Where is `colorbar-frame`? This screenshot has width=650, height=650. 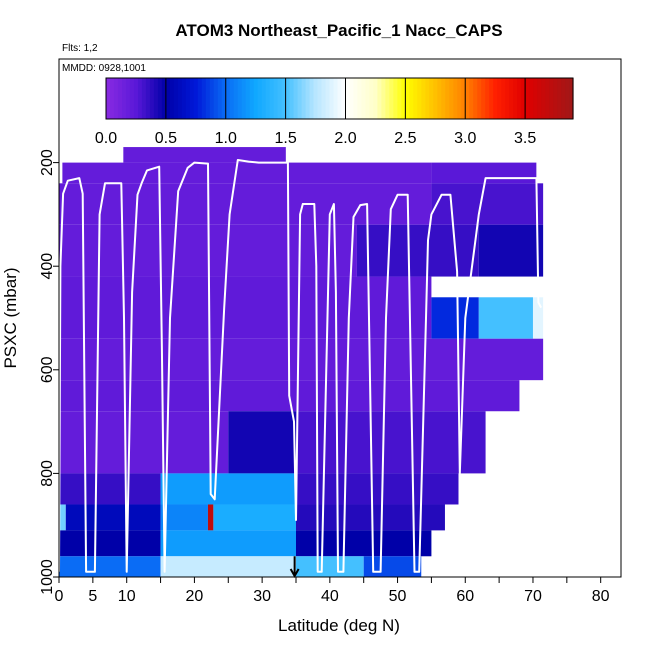 colorbar-frame is located at coordinates (339, 98).